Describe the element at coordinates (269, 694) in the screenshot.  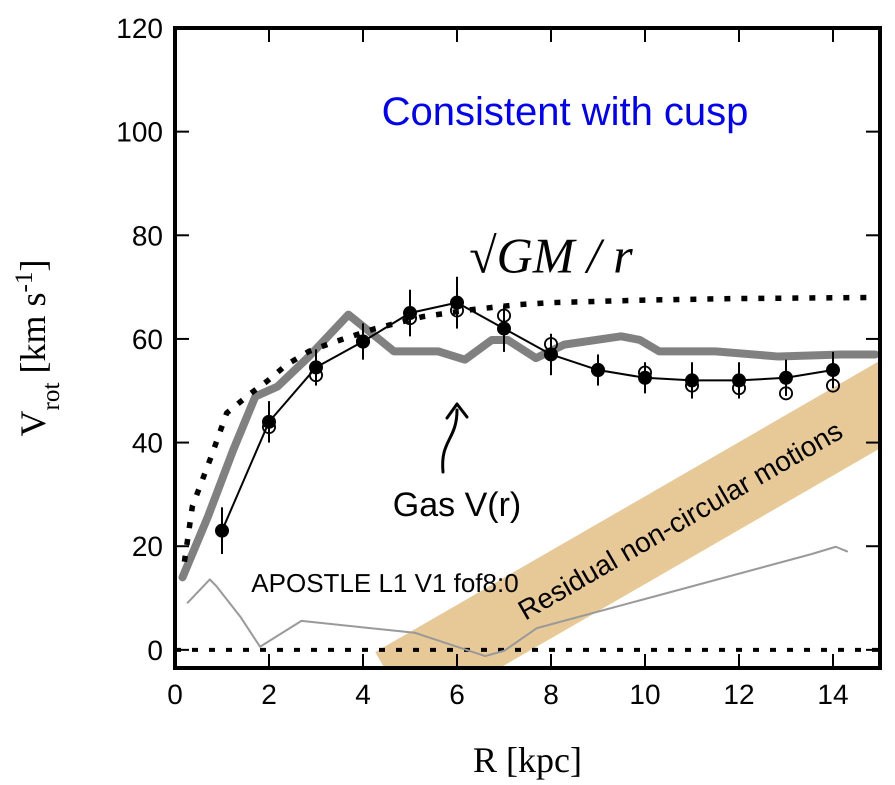
I see `x-tick-label: 2` at that location.